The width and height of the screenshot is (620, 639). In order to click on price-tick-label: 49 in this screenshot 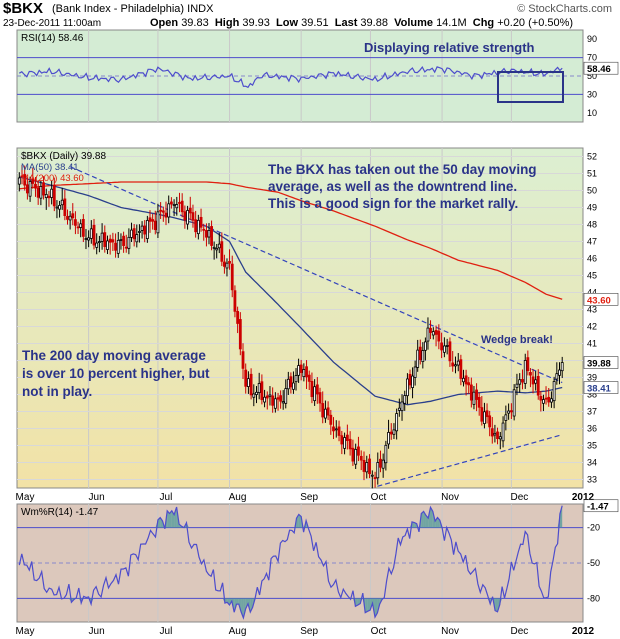, I will do `click(592, 208)`.